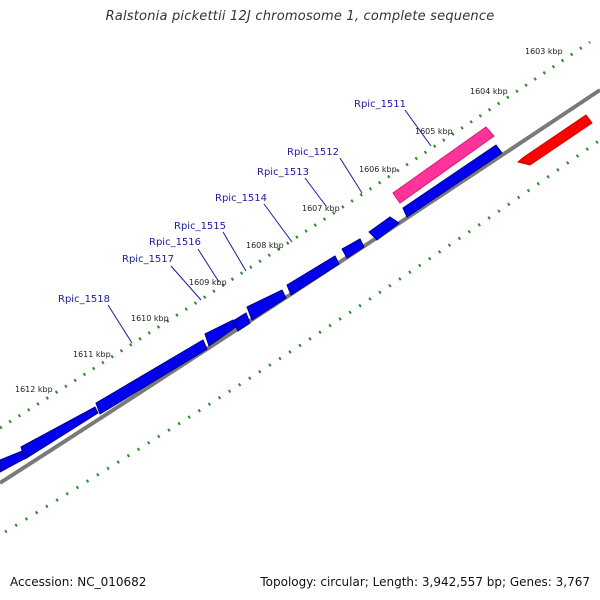 The height and width of the screenshot is (600, 600). Describe the element at coordinates (283, 172) in the screenshot. I see `gene-label-rpic-1513: Rpic_1513` at that location.